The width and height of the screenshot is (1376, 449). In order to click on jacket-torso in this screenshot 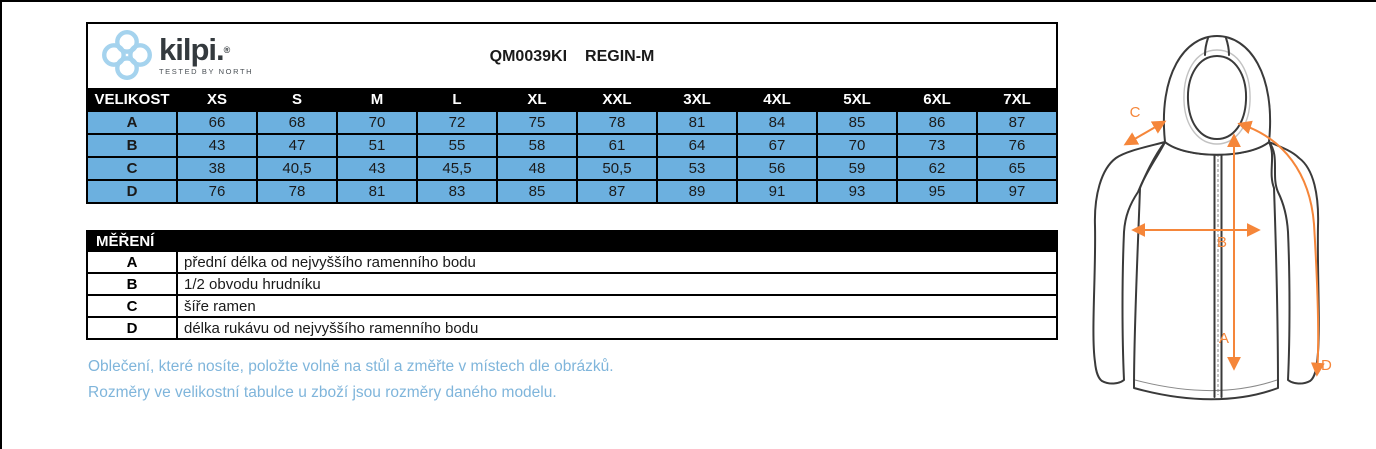, I will do `click(1206, 271)`.